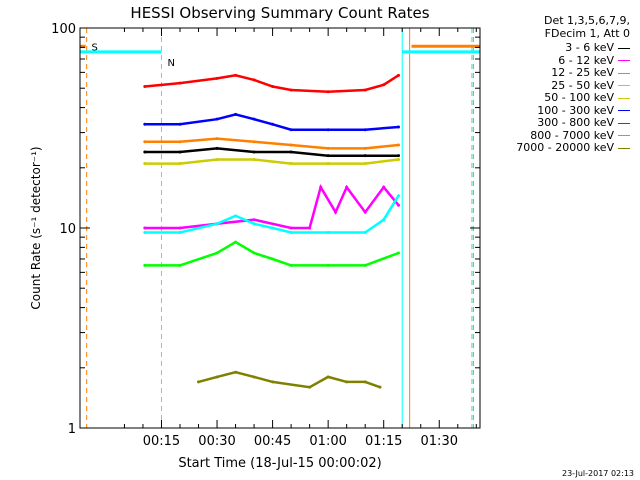  Describe the element at coordinates (327, 441) in the screenshot. I see `x-tick-label-3: 01:00` at that location.